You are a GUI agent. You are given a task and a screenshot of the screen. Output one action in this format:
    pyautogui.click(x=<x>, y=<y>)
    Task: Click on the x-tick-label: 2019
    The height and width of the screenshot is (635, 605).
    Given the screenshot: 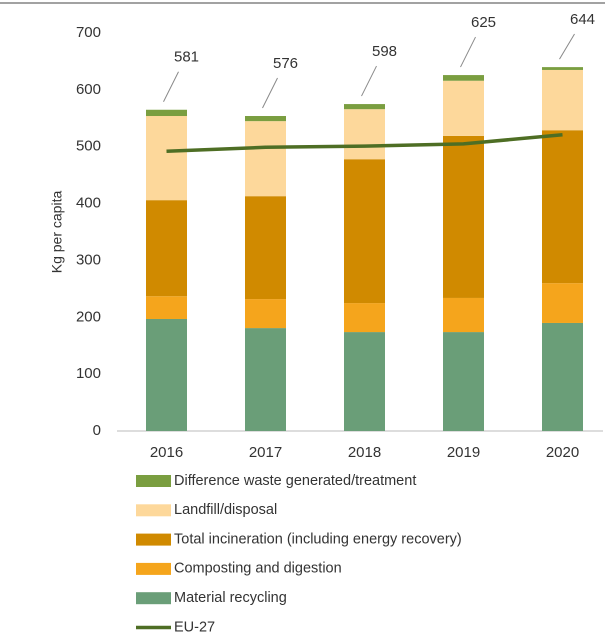 What is the action you would take?
    pyautogui.click(x=463, y=452)
    